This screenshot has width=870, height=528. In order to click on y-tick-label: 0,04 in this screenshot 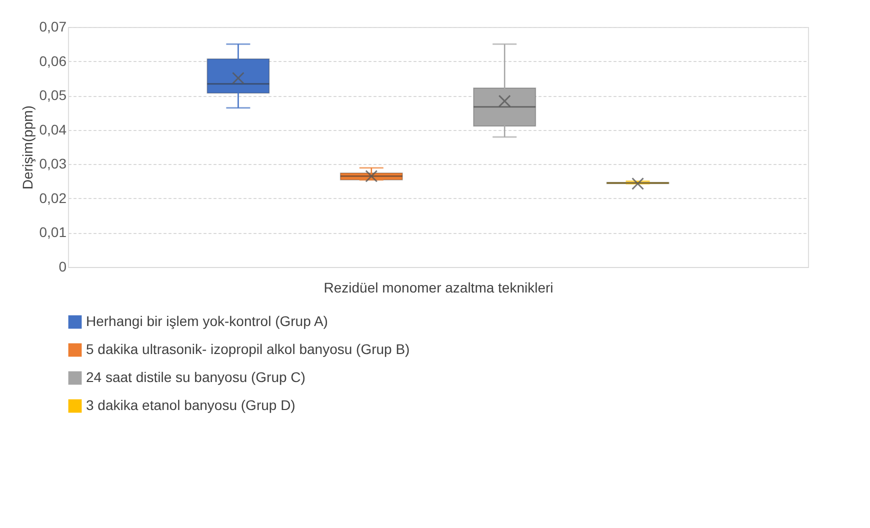, I will do `click(53, 129)`.